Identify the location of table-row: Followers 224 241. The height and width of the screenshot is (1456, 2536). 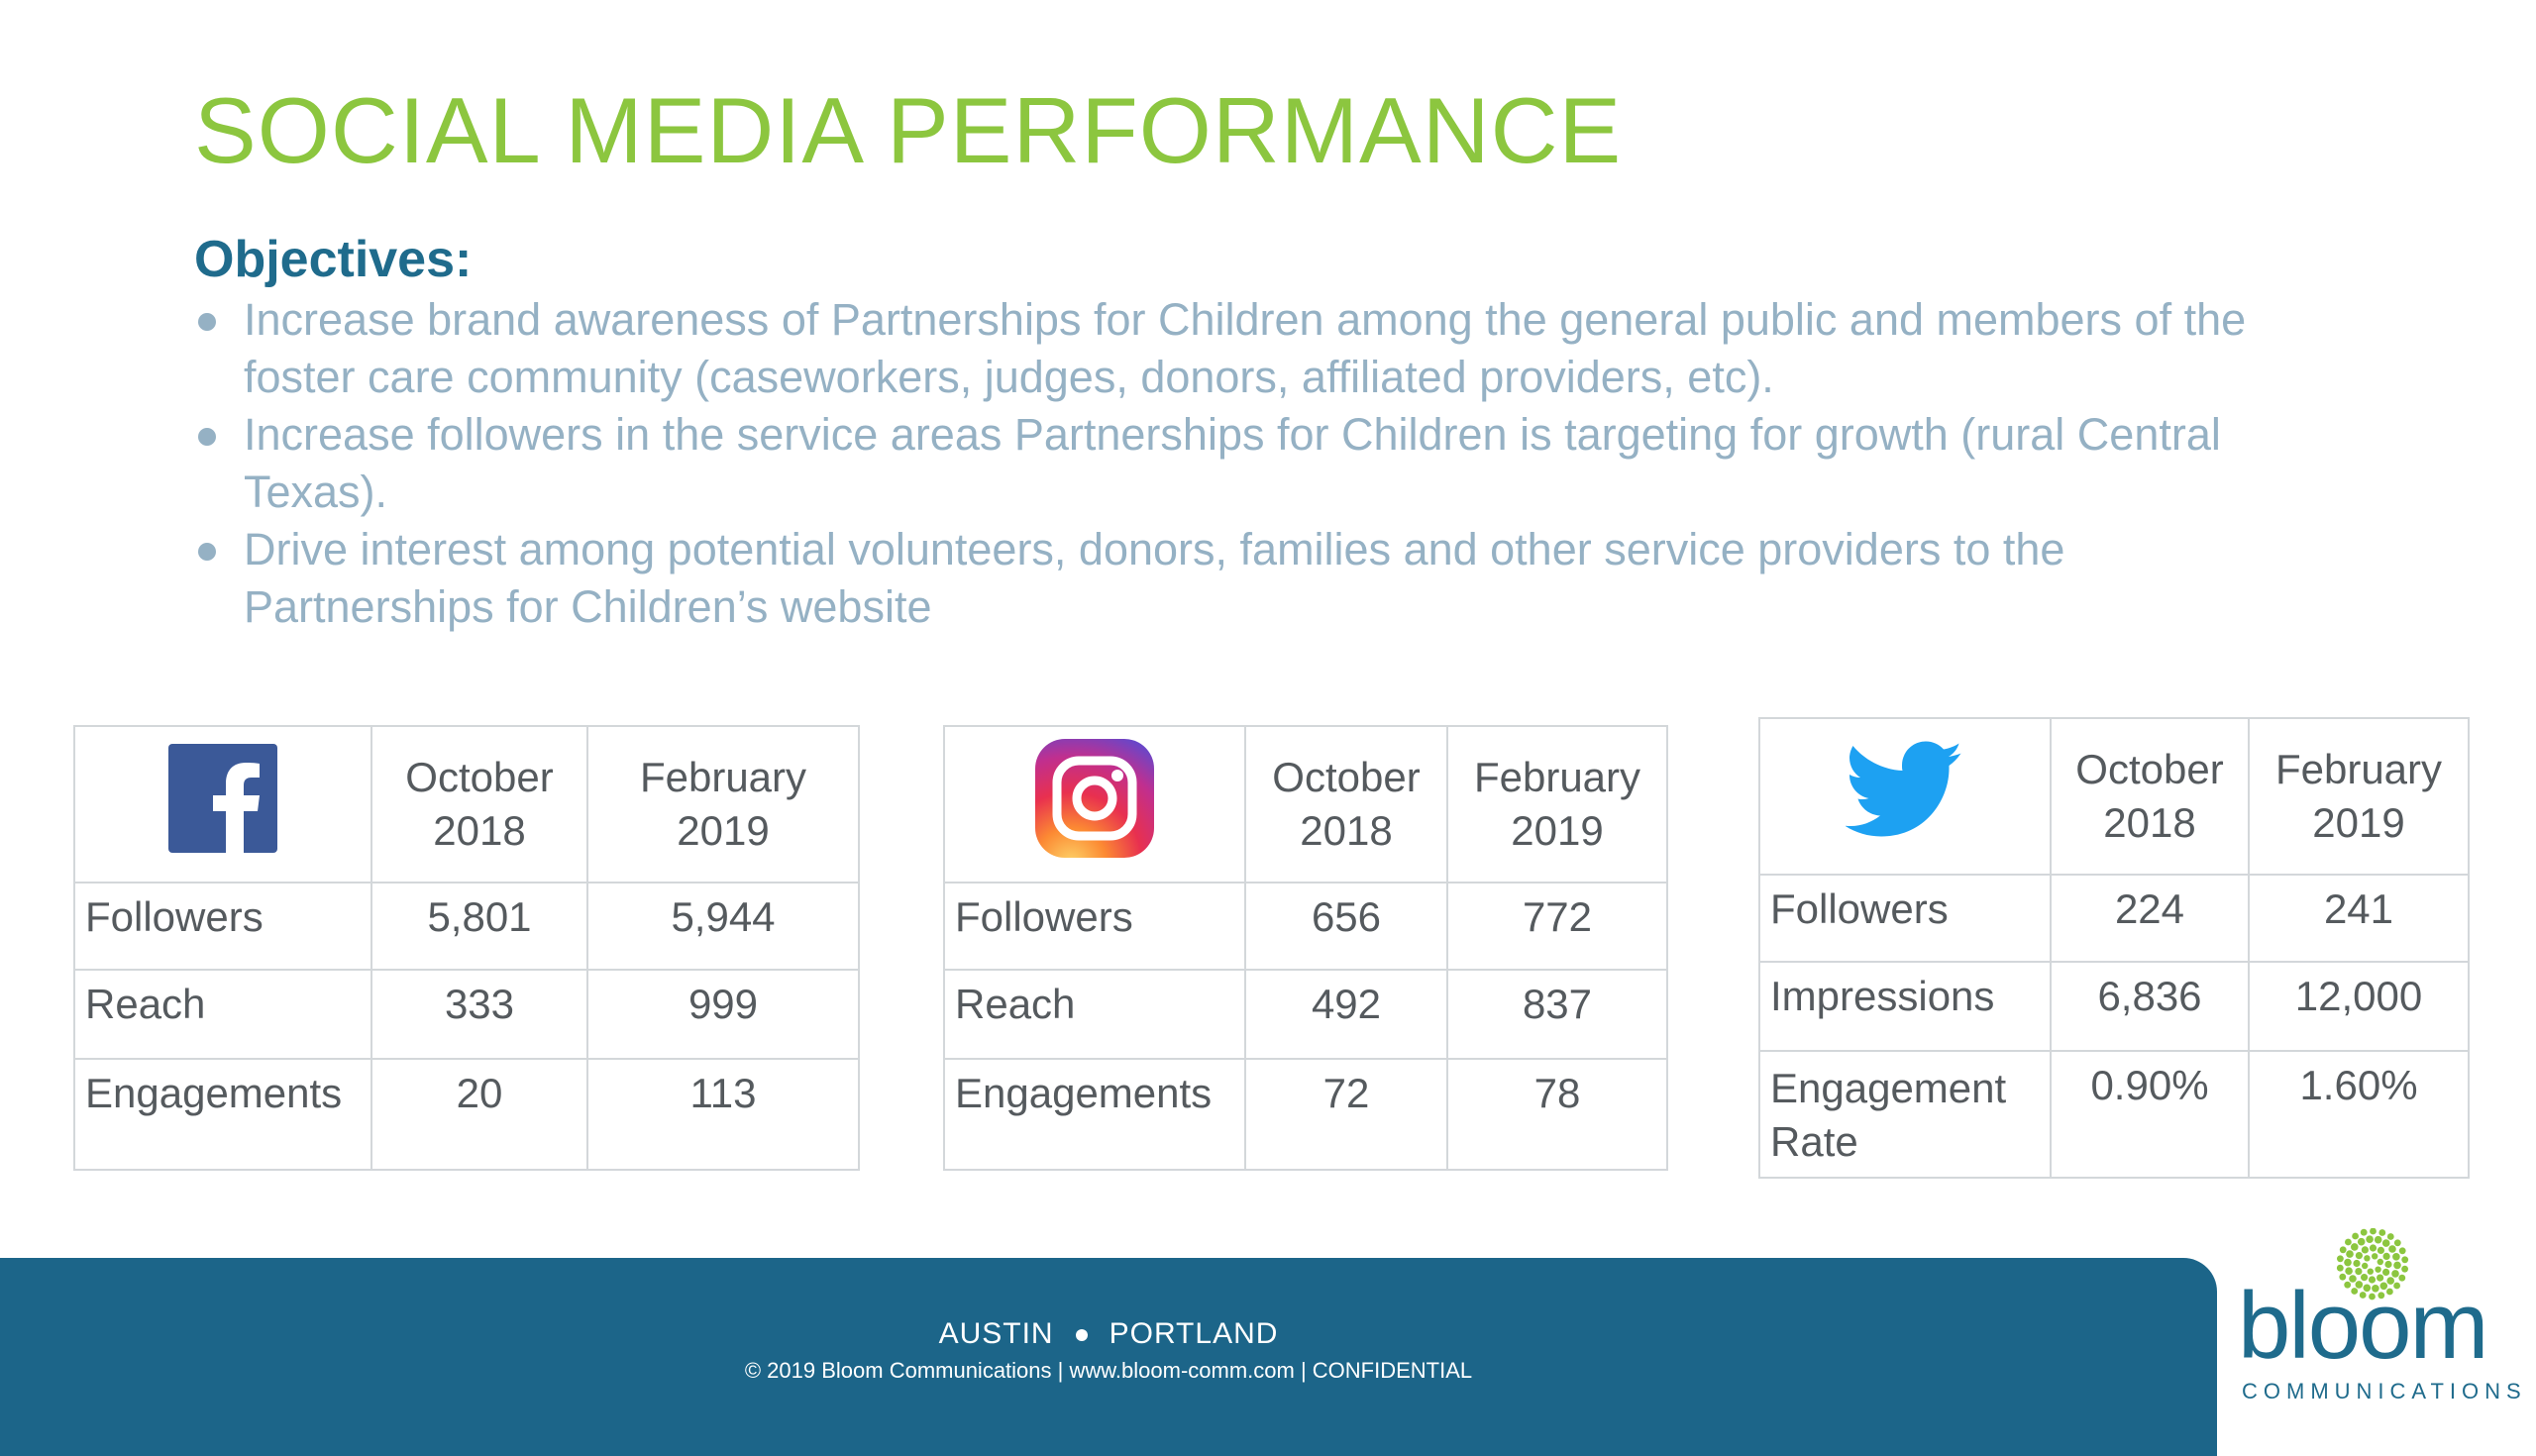
(2114, 918).